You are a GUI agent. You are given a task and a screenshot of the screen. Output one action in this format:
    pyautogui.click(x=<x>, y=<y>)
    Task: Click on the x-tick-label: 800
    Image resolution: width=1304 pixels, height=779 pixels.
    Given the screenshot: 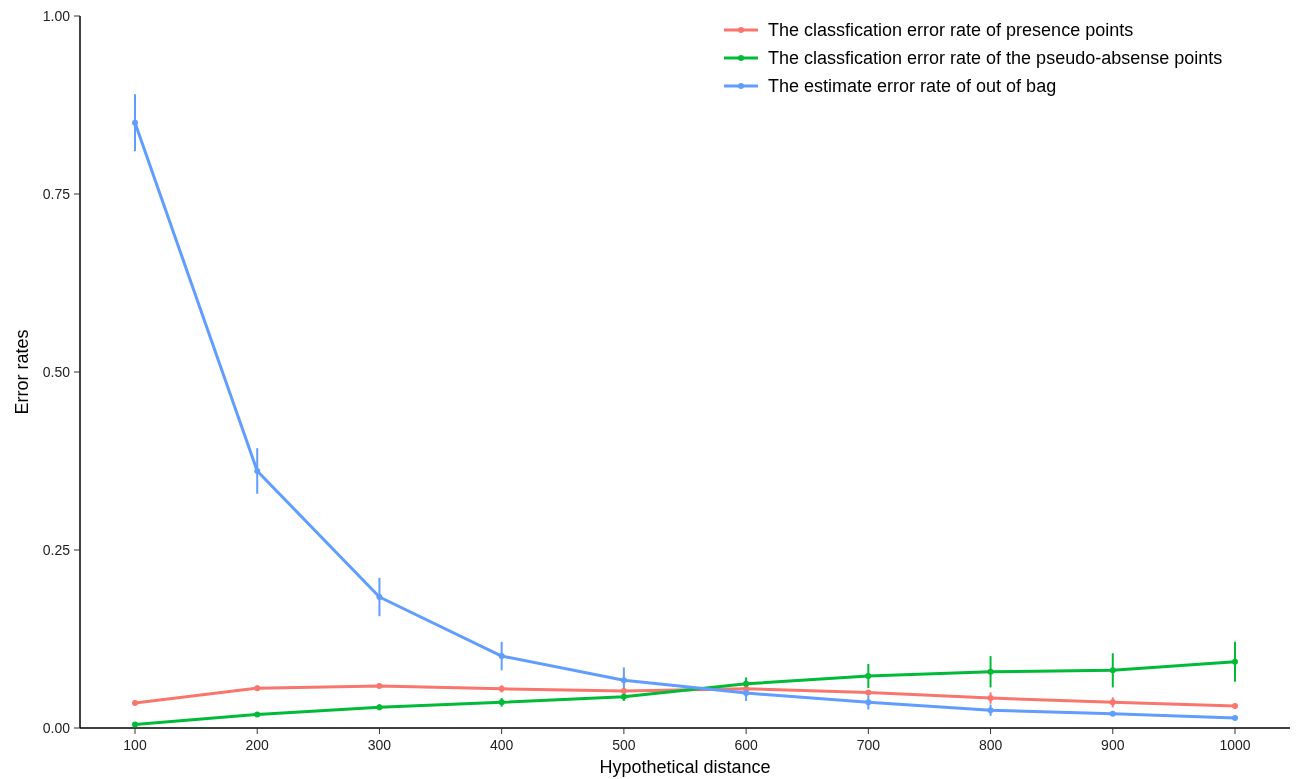 What is the action you would take?
    pyautogui.click(x=990, y=745)
    